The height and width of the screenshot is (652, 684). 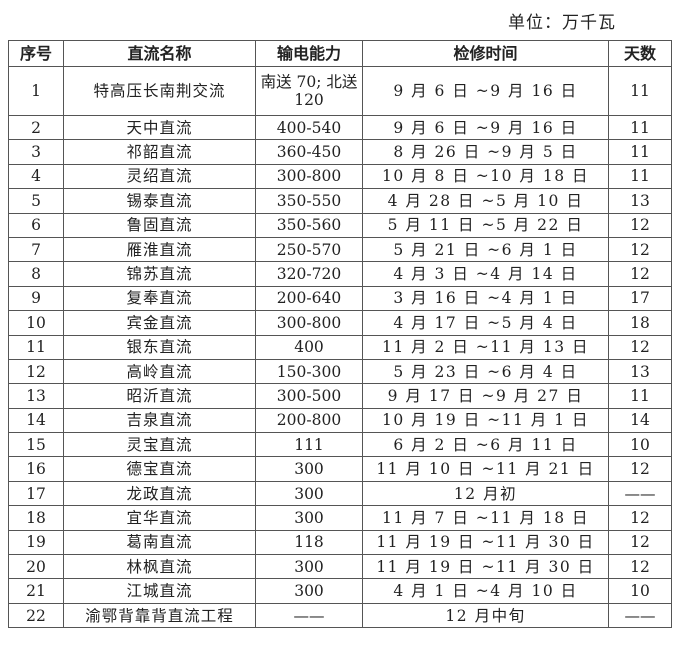 What do you see at coordinates (309, 420) in the screenshot?
I see `row-capacity: 200-800` at bounding box center [309, 420].